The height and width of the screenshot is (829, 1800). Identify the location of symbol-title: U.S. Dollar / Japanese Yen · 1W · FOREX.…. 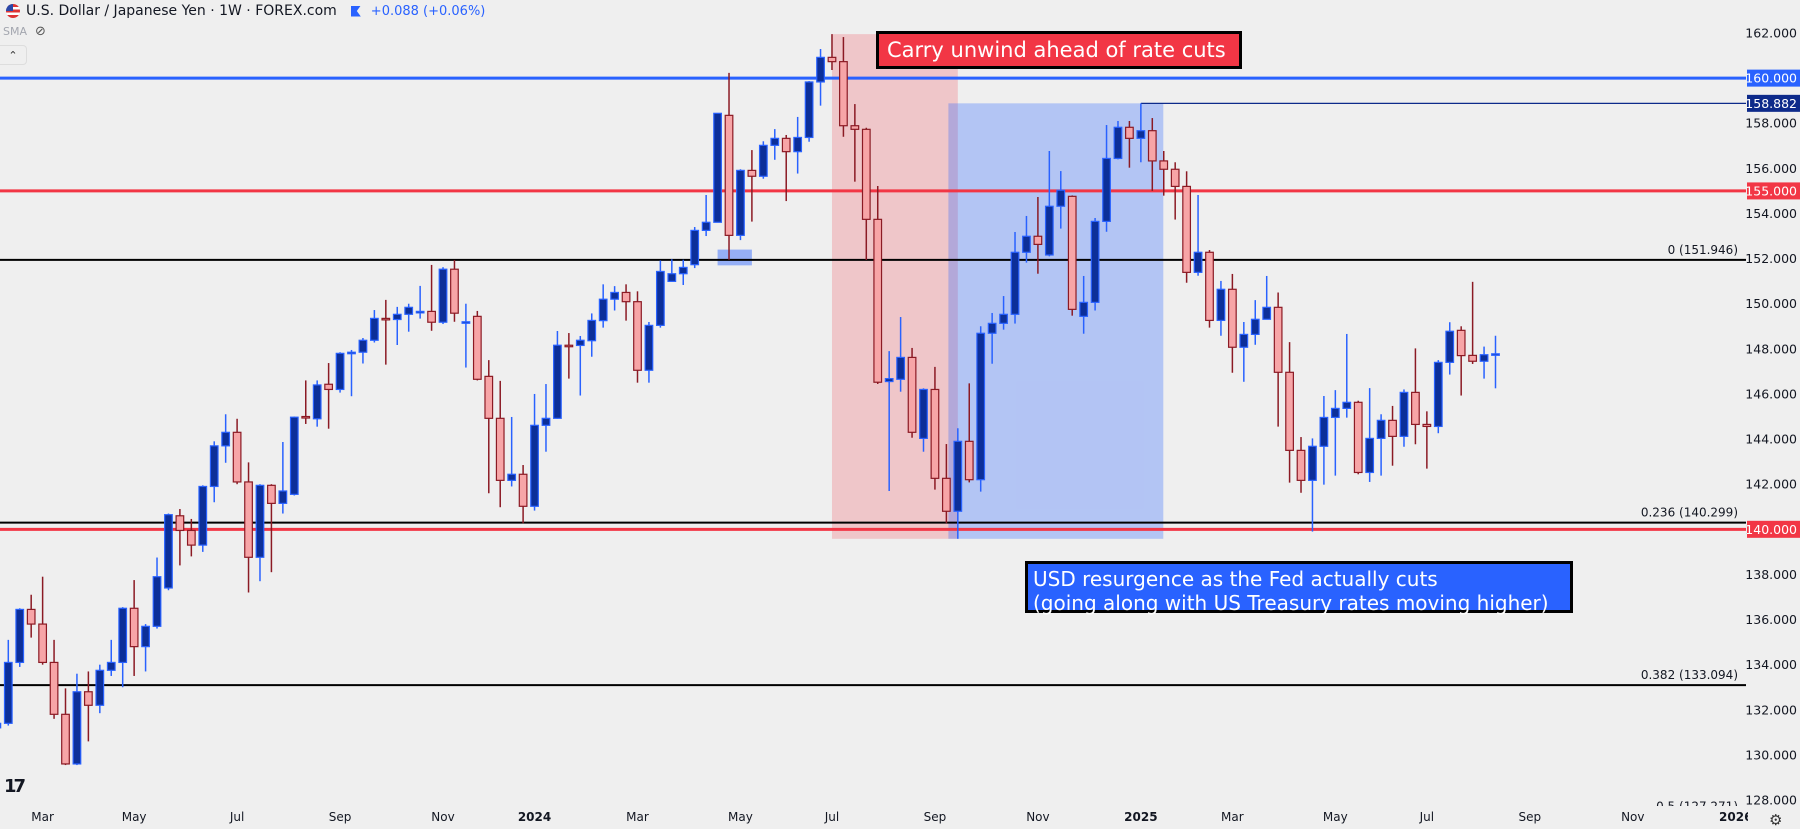
(181, 11).